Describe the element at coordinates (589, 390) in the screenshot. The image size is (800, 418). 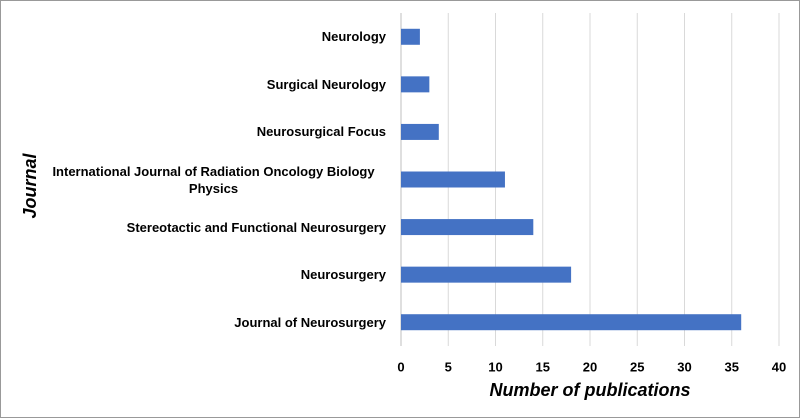
I see `x-axis-title: Number of publications` at that location.